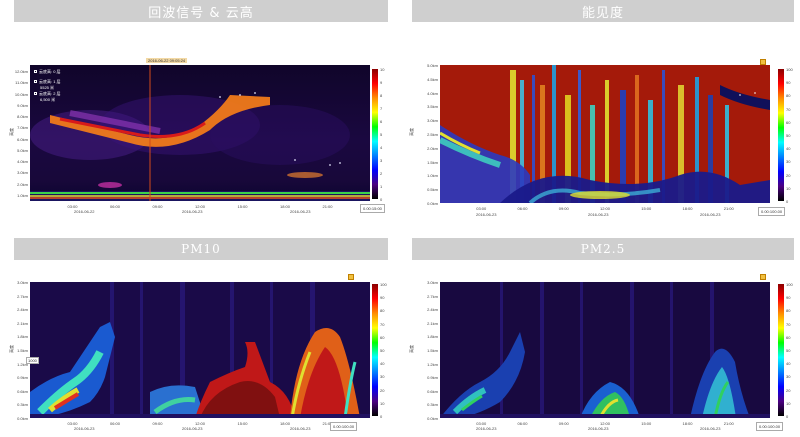  I want to click on colorbar-tick-label: 7, so click(381, 108).